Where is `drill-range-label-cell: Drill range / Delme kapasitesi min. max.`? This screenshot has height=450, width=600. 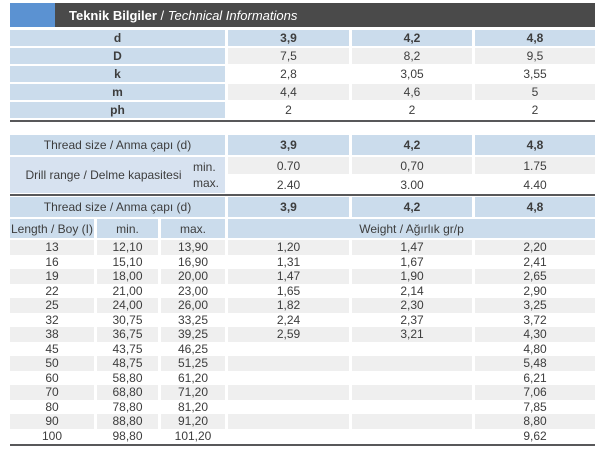 drill-range-label-cell: Drill range / Delme kapasitesi min. max. is located at coordinates (117, 175).